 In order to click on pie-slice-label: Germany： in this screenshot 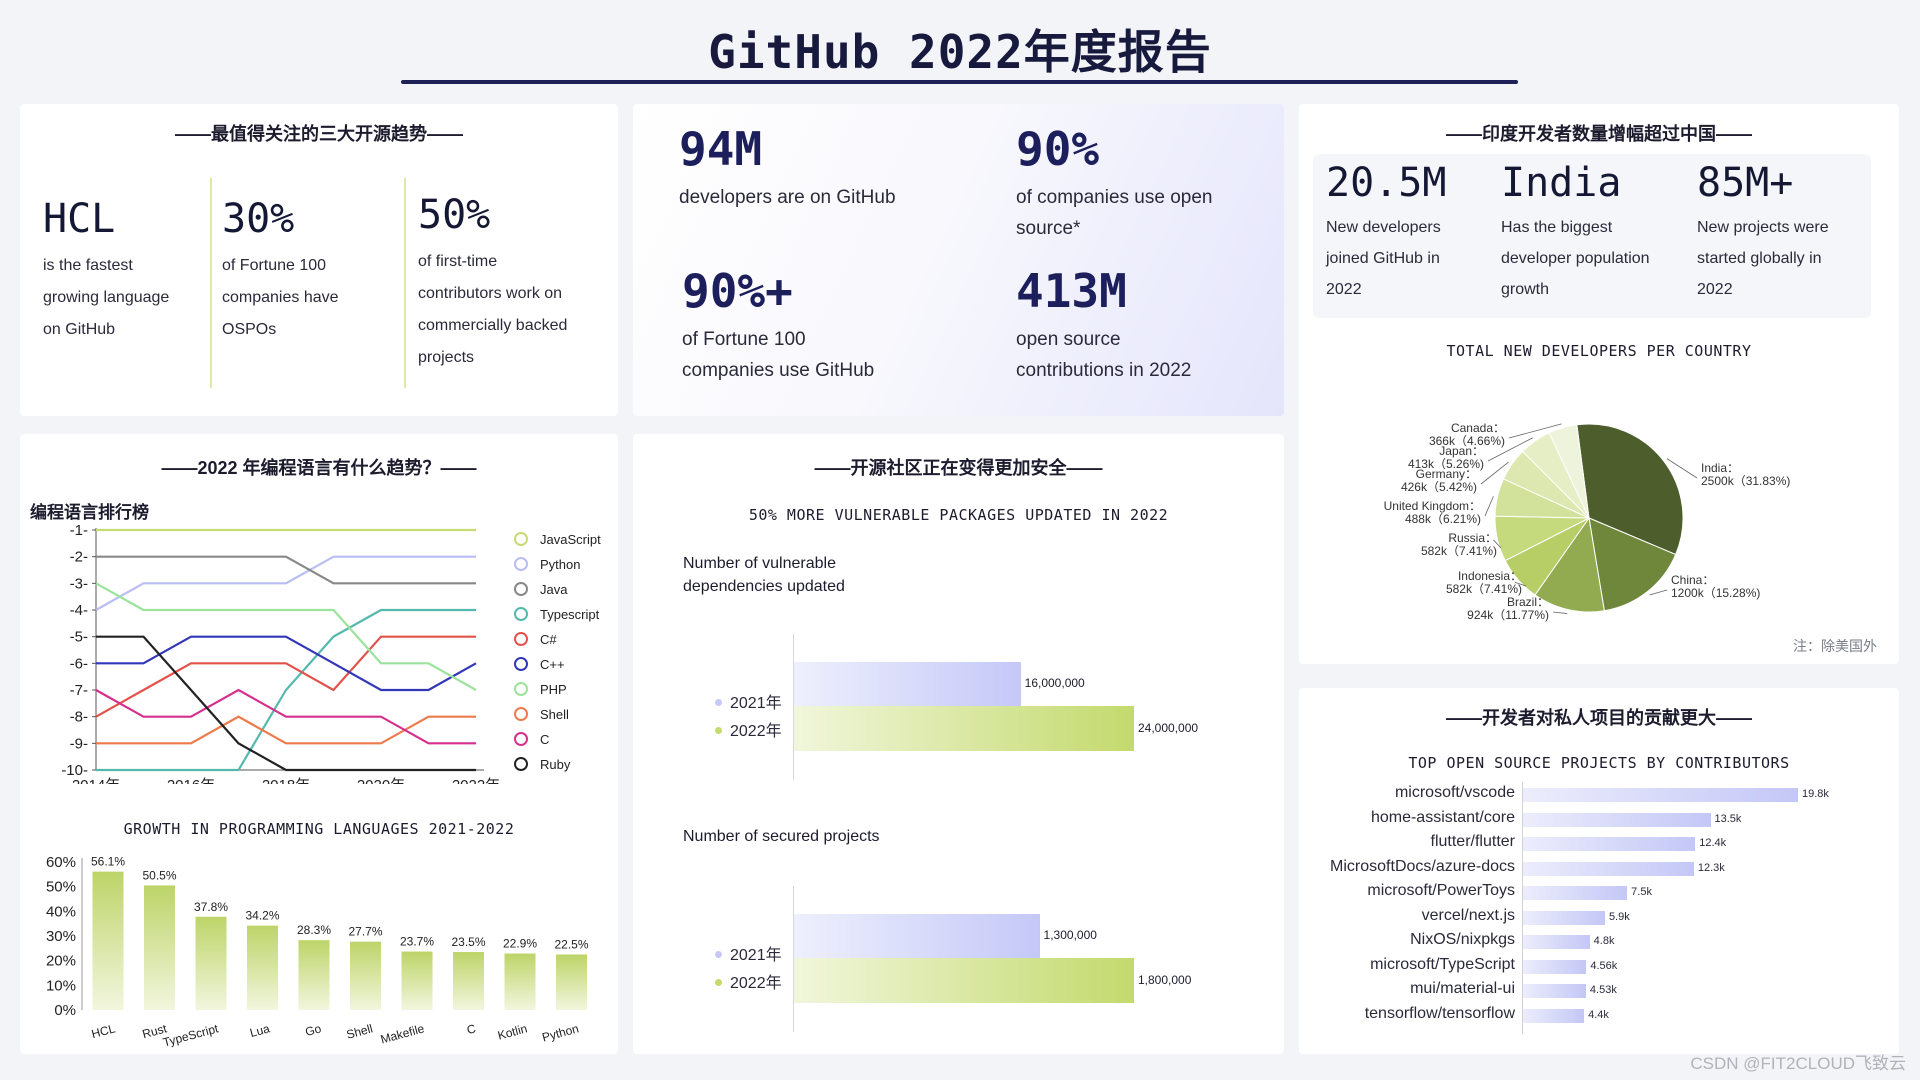, I will do `click(1446, 474)`.